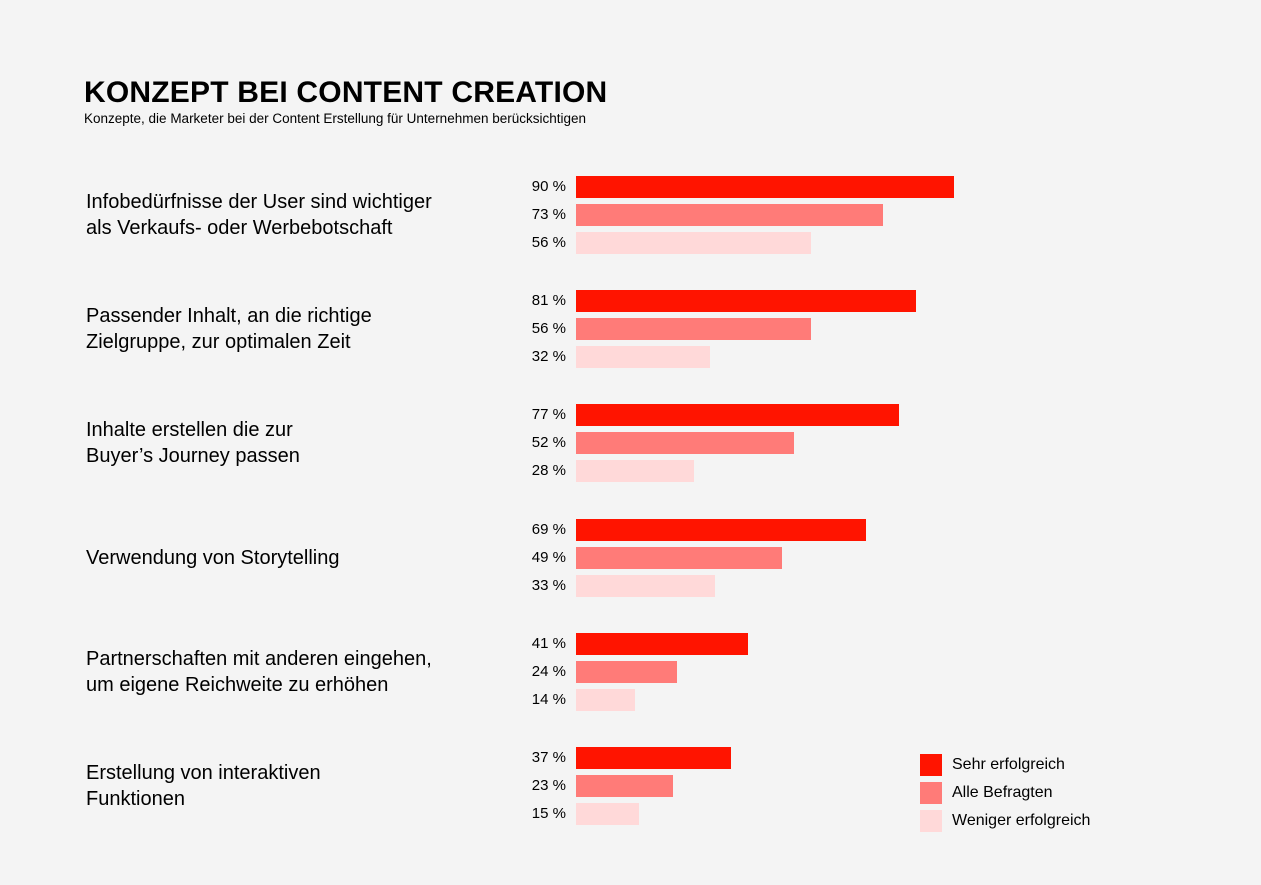 The height and width of the screenshot is (885, 1261). I want to click on chart-title: KONZEPT BEI CONTENT CREATION, so click(346, 92).